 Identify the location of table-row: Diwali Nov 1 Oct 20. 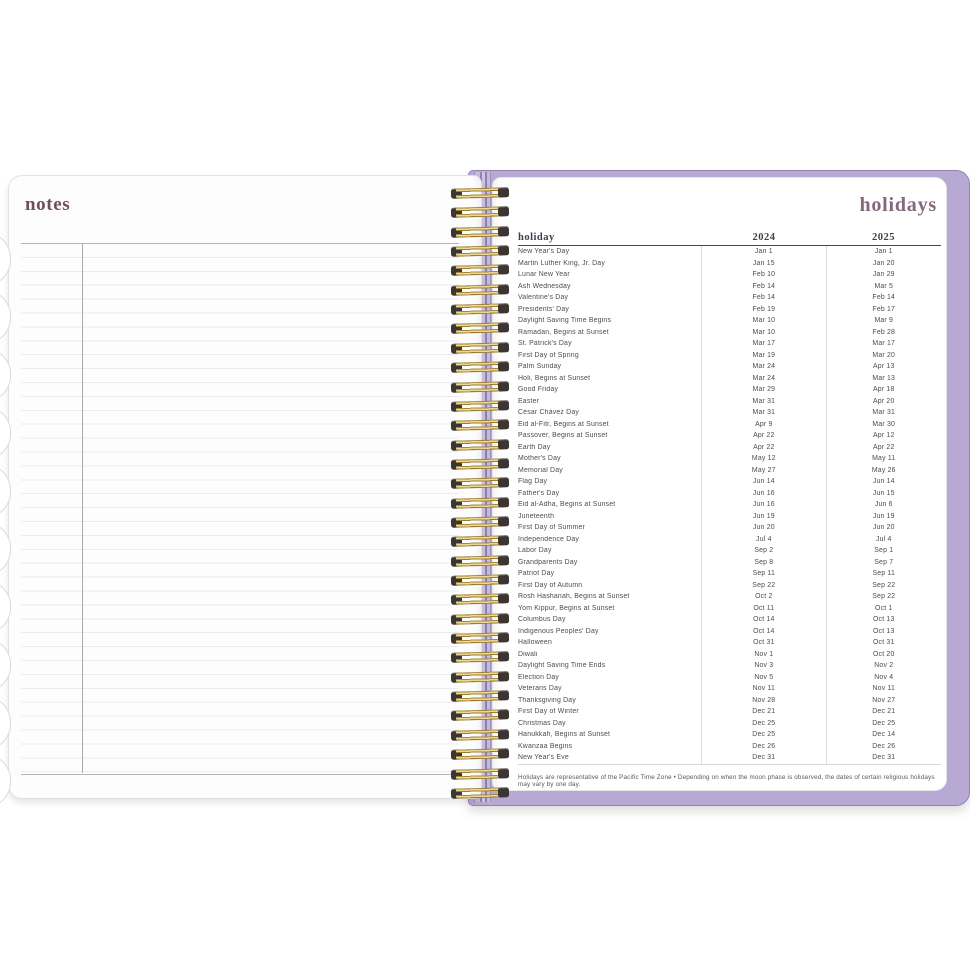
(729, 654).